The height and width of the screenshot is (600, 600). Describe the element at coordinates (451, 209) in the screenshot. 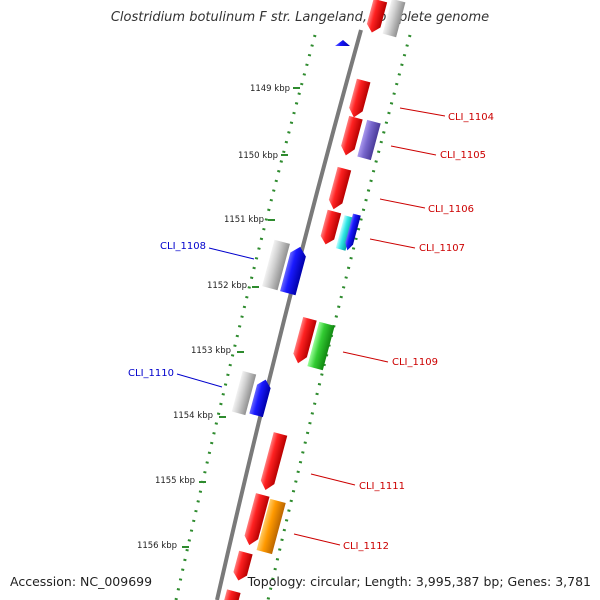

I see `gene-label: CLI_1106` at that location.